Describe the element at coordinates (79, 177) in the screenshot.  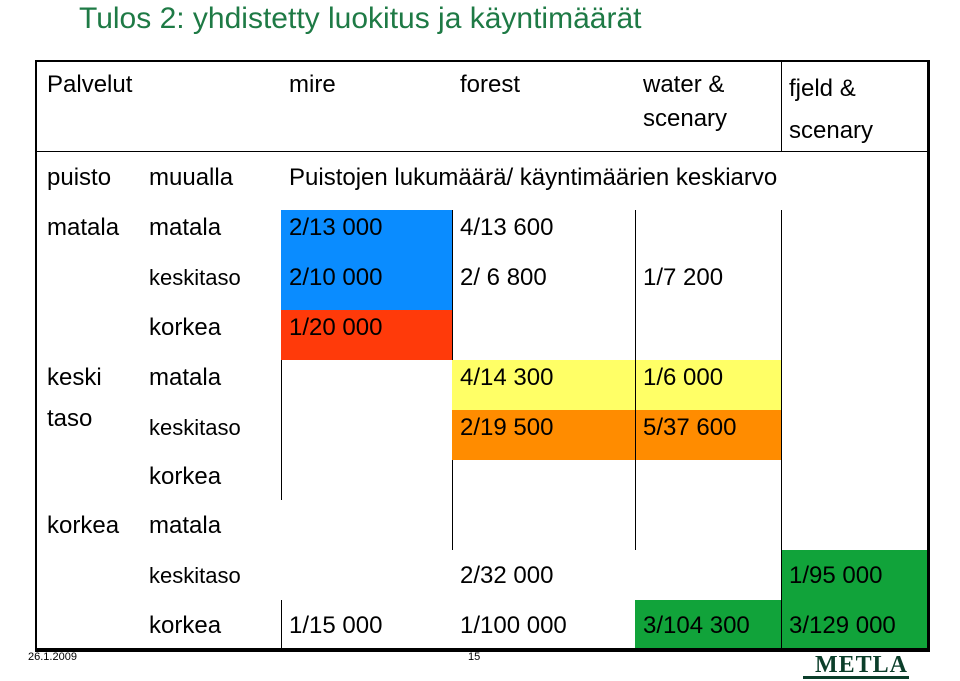
I see `header-puisto: puisto` at that location.